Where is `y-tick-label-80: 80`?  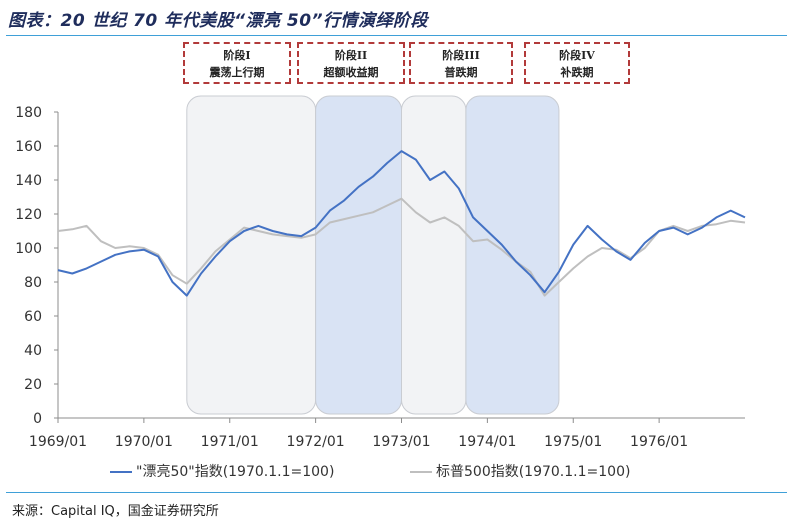 y-tick-label-80: 80 is located at coordinates (33, 283).